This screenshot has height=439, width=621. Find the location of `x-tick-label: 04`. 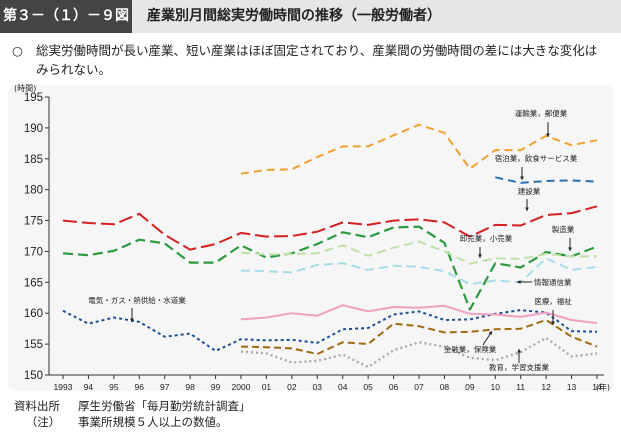

x-tick-label: 04 is located at coordinates (343, 387).